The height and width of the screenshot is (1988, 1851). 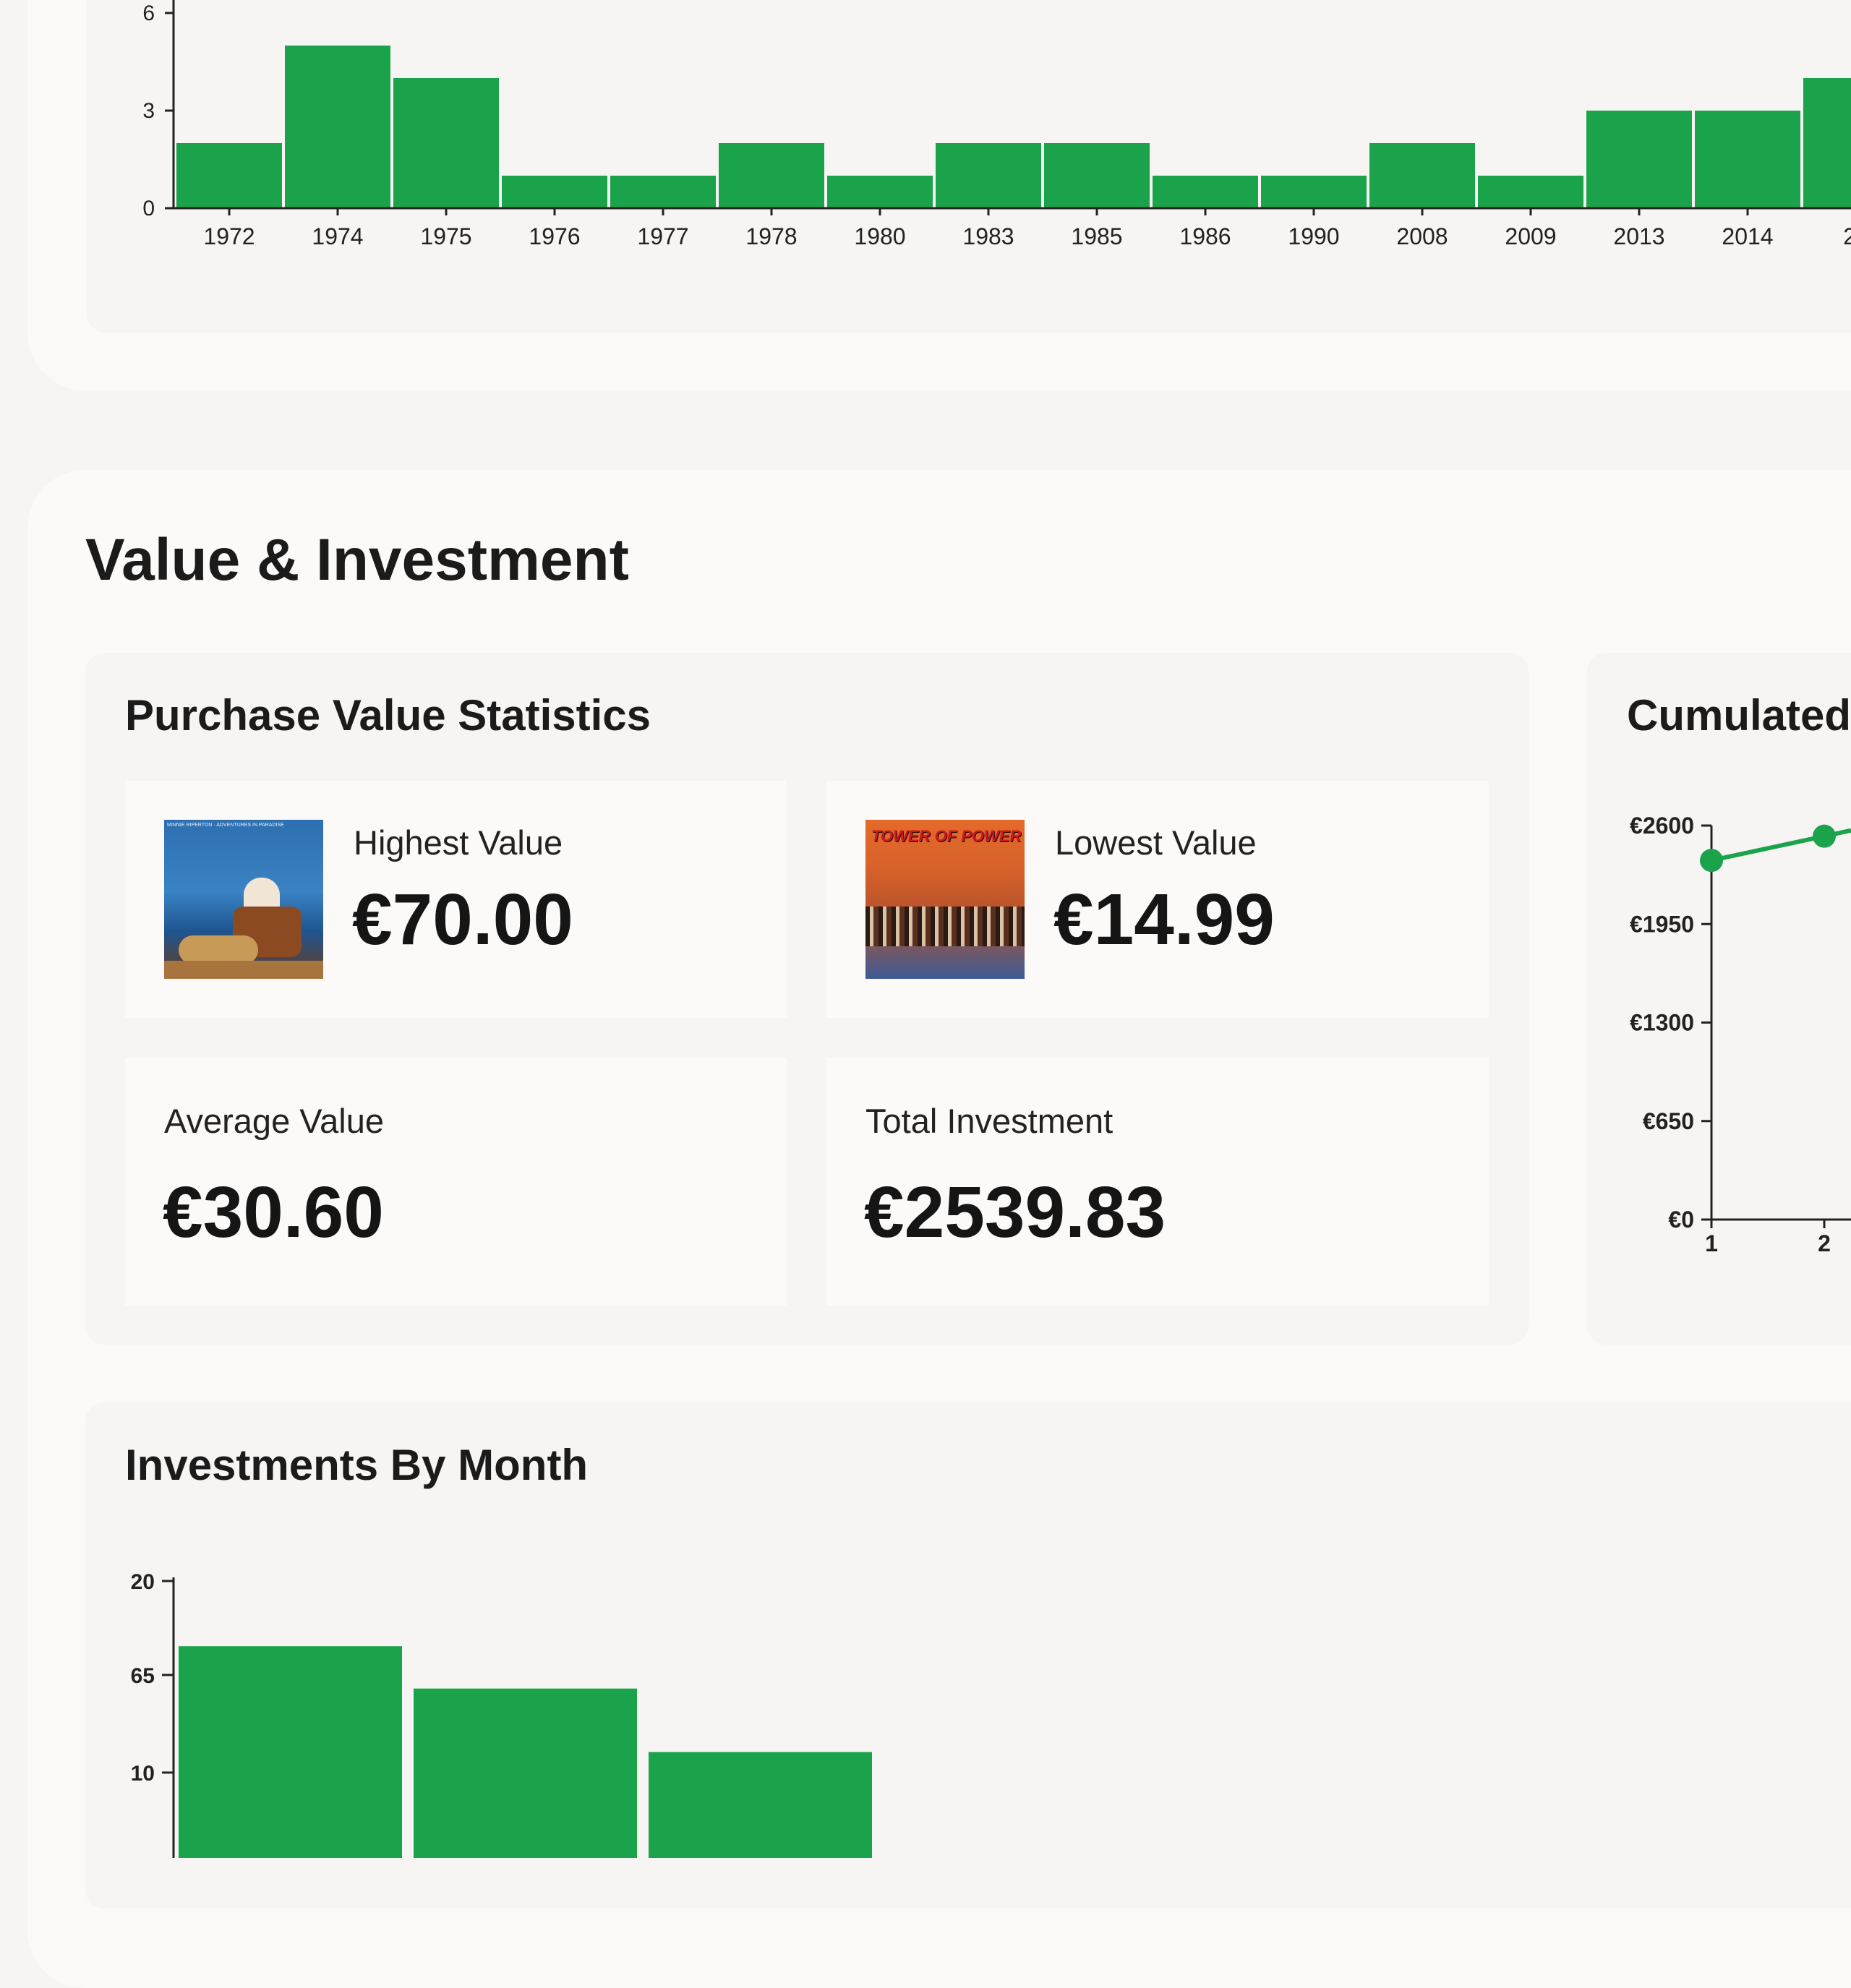 I want to click on by-month-chart: 20 65 10, so click(x=501, y=1714).